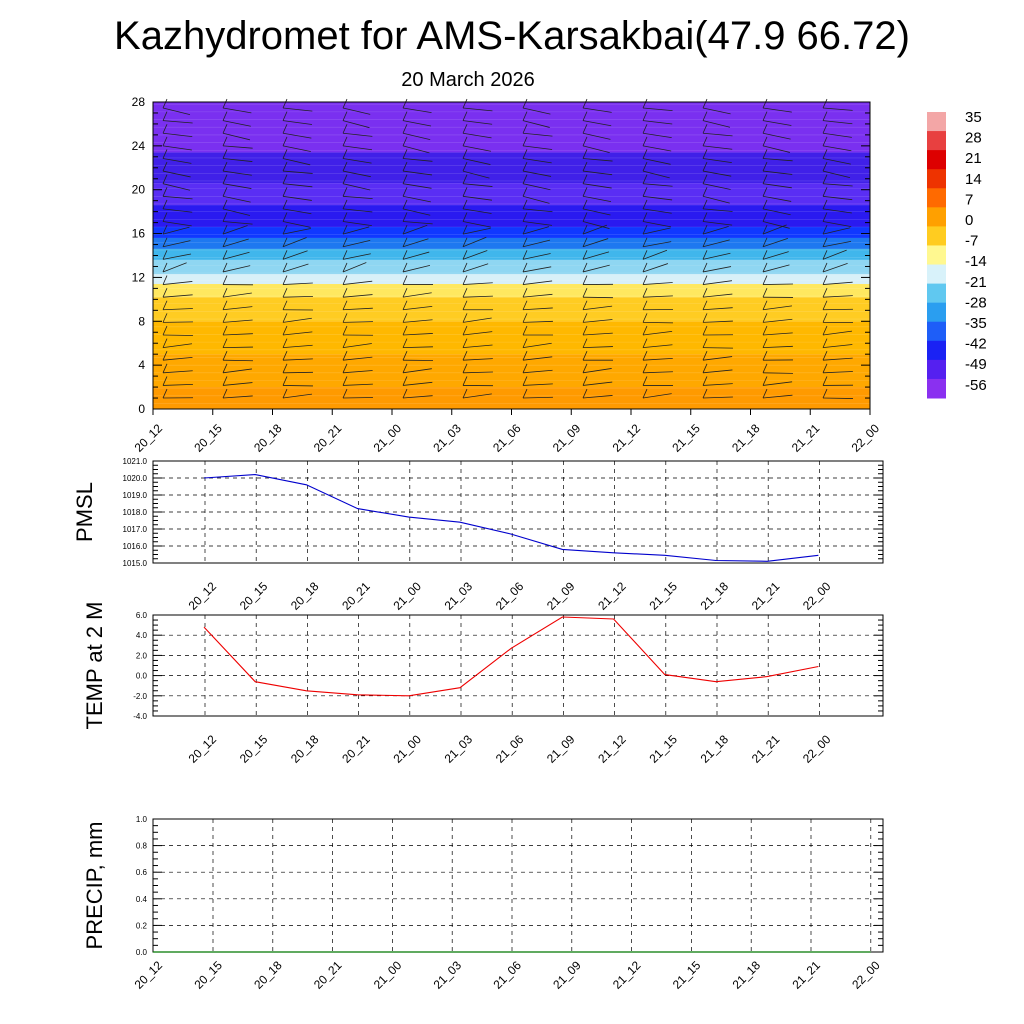  Describe the element at coordinates (141, 365) in the screenshot. I see `y-tick-label: 4` at that location.